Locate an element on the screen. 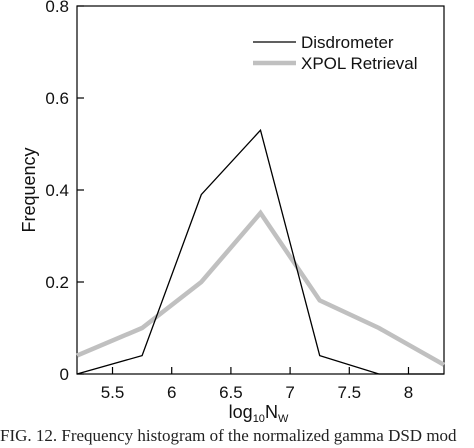 Image resolution: width=474 pixels, height=448 pixels. x-tick-label: 8 is located at coordinates (408, 392).